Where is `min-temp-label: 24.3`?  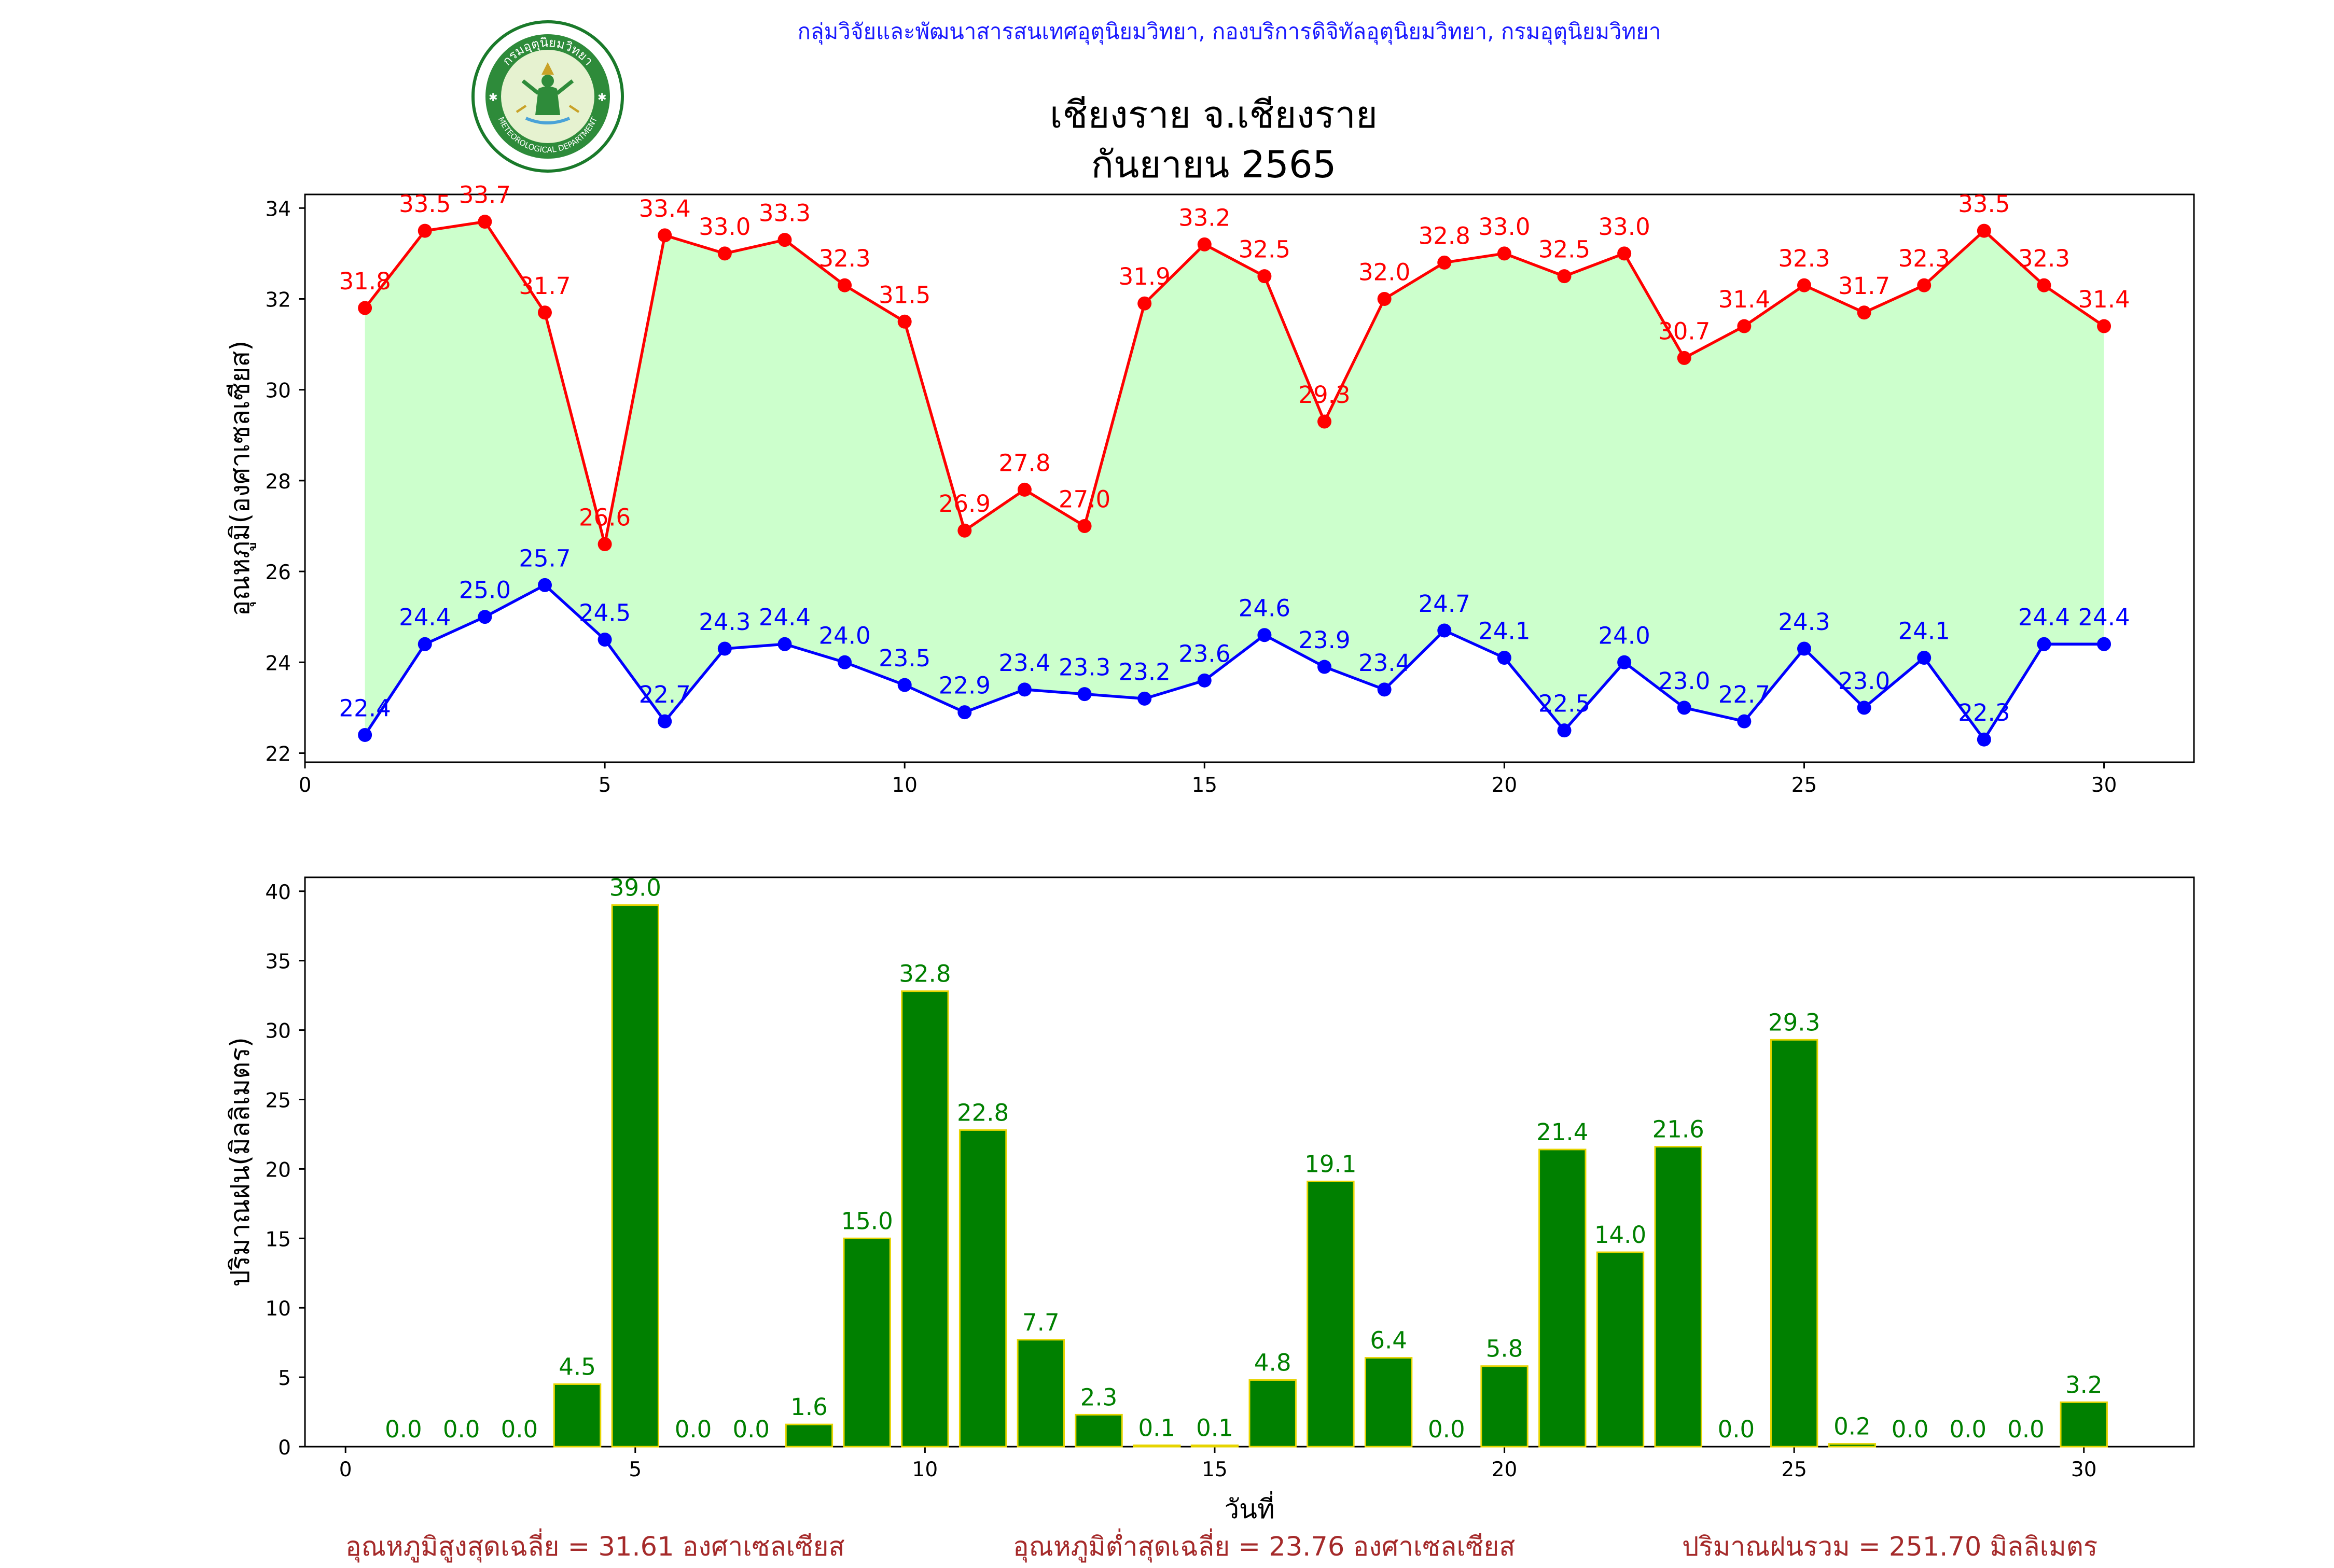 min-temp-label: 24.3 is located at coordinates (1804, 622).